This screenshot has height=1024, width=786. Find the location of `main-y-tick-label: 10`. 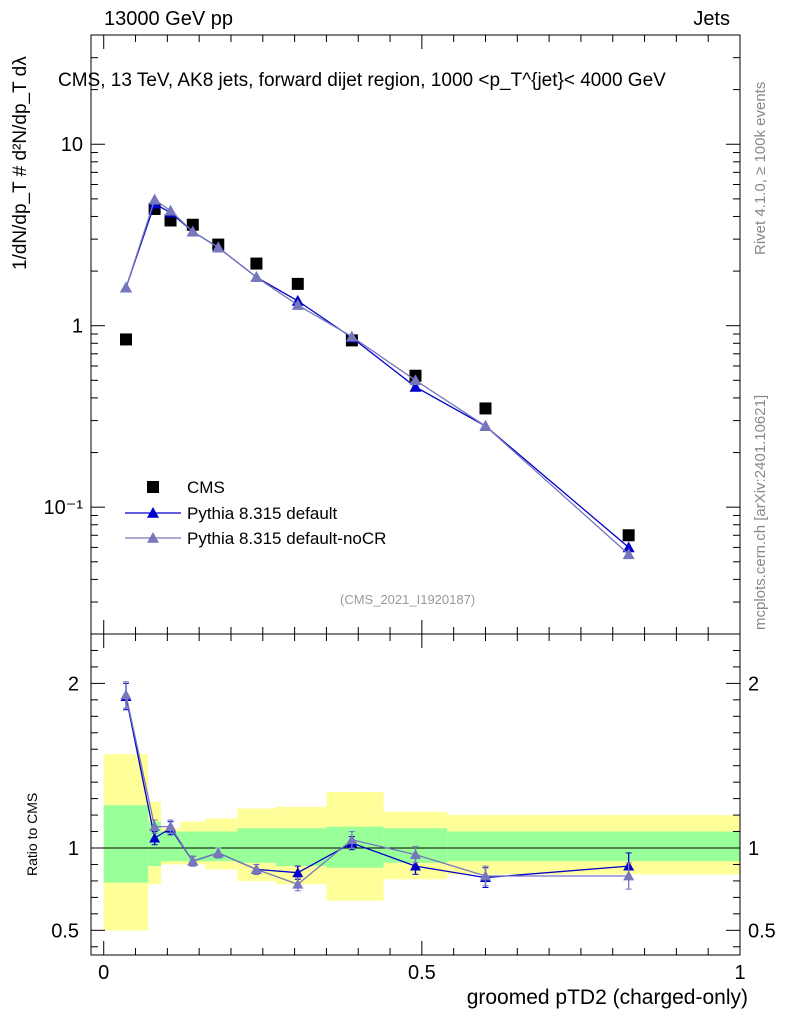

main-y-tick-label: 10 is located at coordinates (72, 145).